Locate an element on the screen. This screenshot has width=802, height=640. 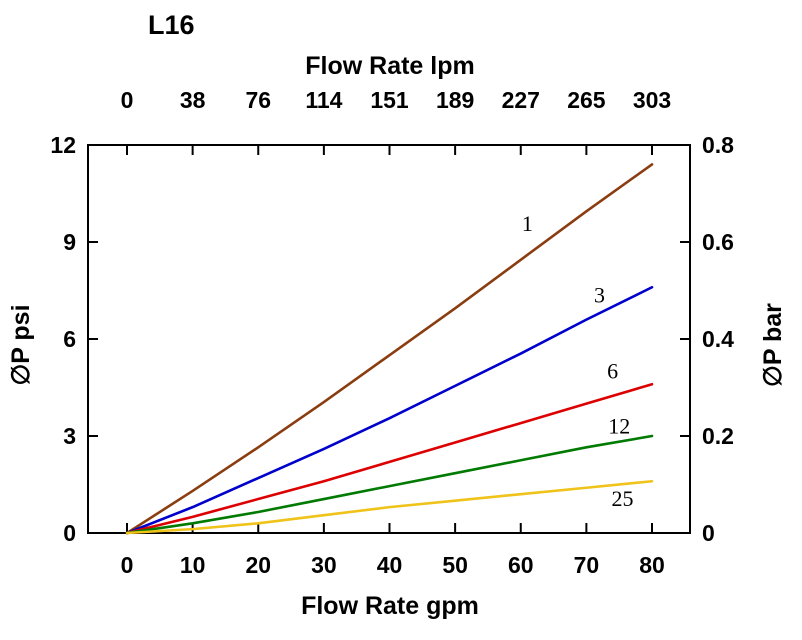
series-label-3: 3 is located at coordinates (599, 294).